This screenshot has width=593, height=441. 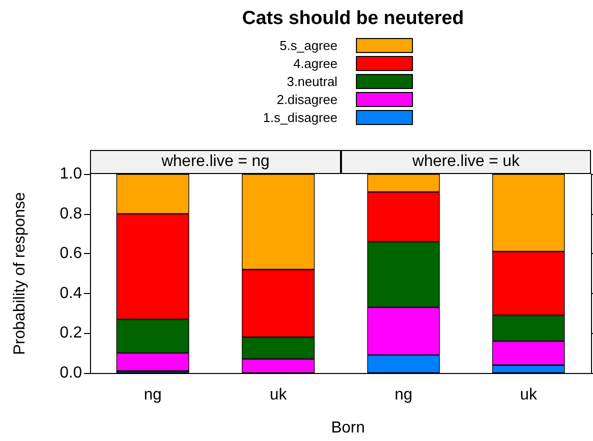 What do you see at coordinates (348, 428) in the screenshot?
I see `x-axis-title: Born` at bounding box center [348, 428].